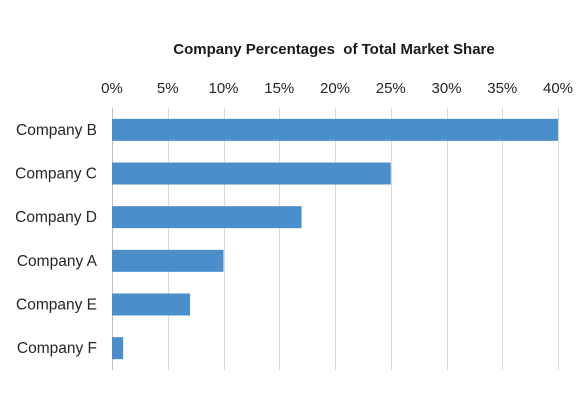  Describe the element at coordinates (56, 130) in the screenshot. I see `category-label: Company B` at that location.